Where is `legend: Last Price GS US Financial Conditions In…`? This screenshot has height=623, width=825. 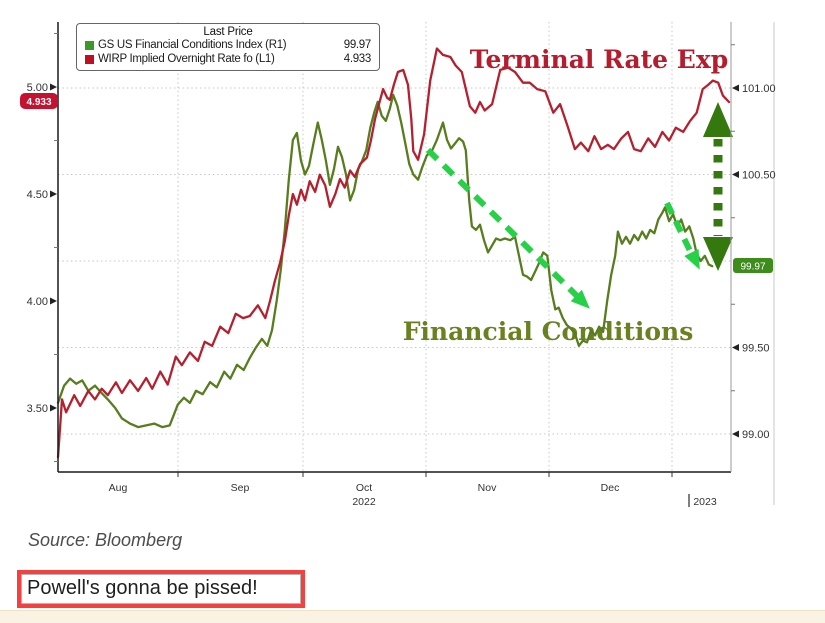
legend: Last Price GS US Financial Conditions In… is located at coordinates (228, 47).